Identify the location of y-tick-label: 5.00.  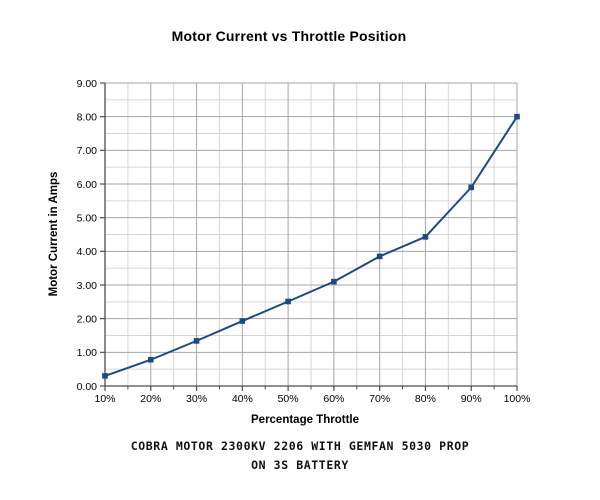
(87, 218).